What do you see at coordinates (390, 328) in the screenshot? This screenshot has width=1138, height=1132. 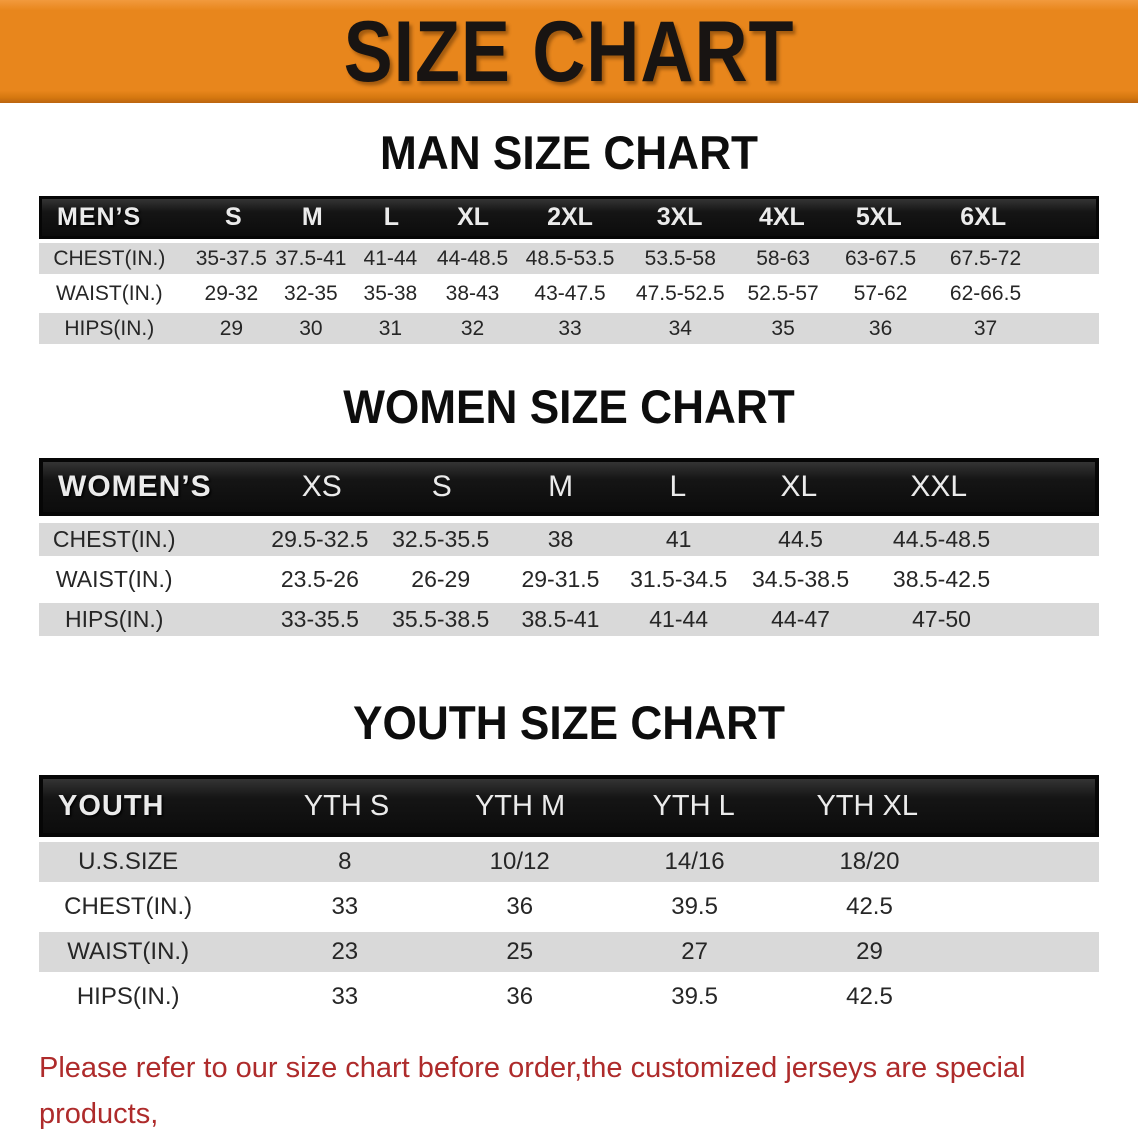 I see `size-value: 31` at bounding box center [390, 328].